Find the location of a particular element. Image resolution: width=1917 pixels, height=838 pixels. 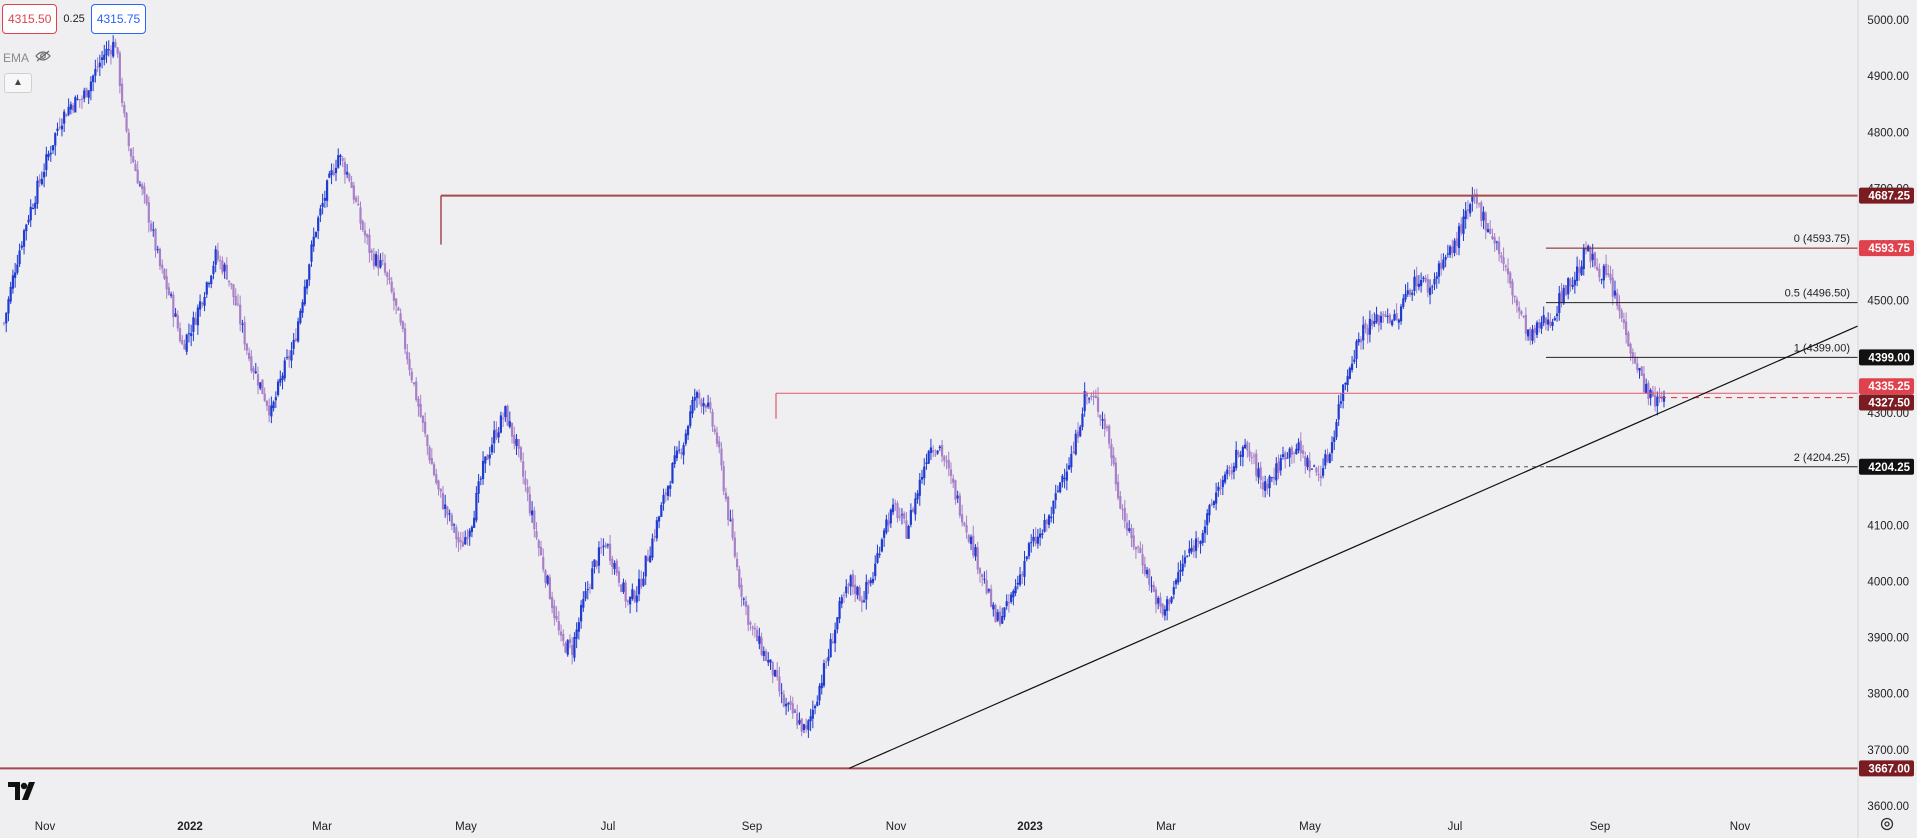

x-tick-label: Sep is located at coordinates (752, 827).